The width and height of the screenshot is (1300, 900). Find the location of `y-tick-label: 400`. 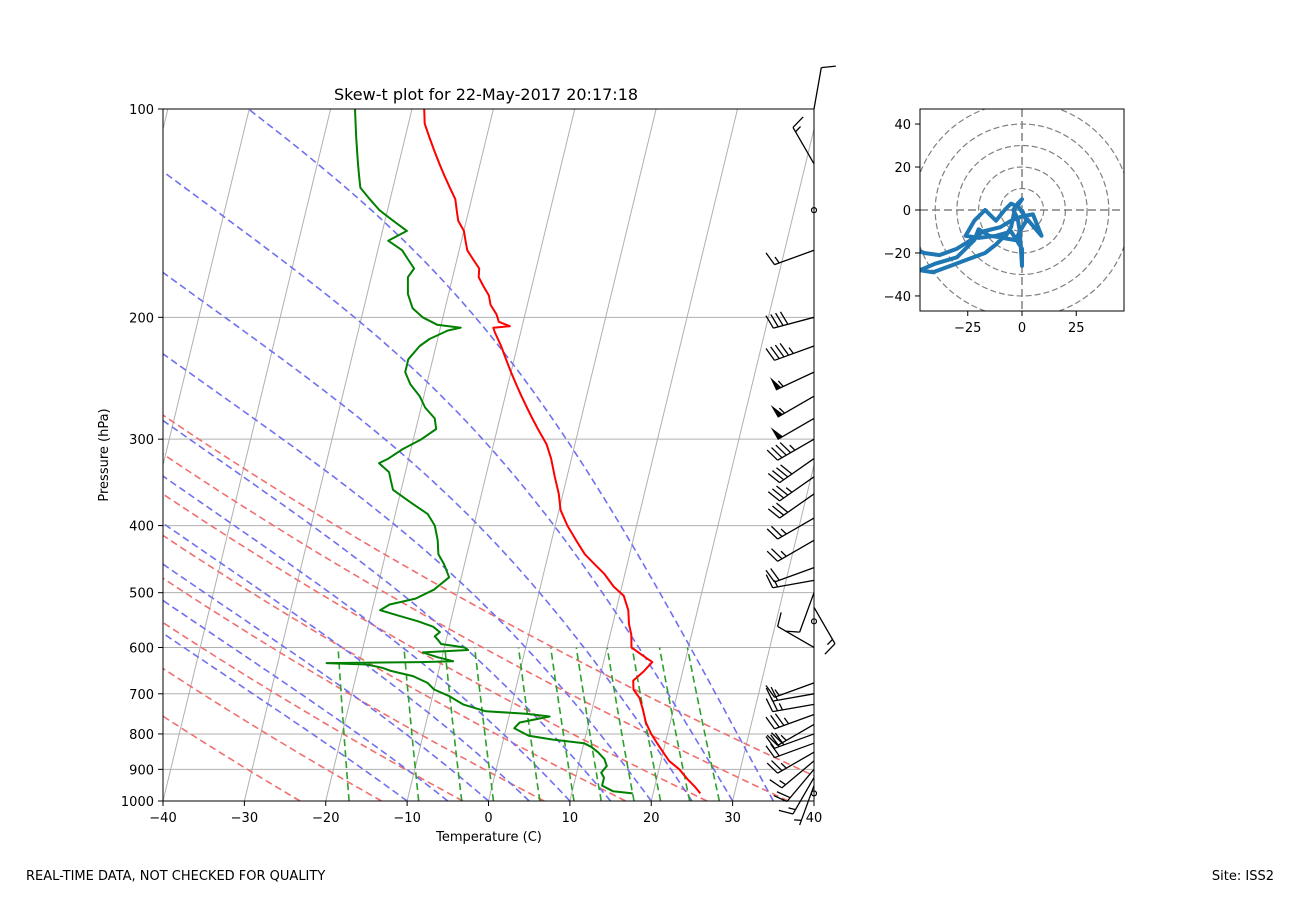

y-tick-label: 400 is located at coordinates (141, 527).